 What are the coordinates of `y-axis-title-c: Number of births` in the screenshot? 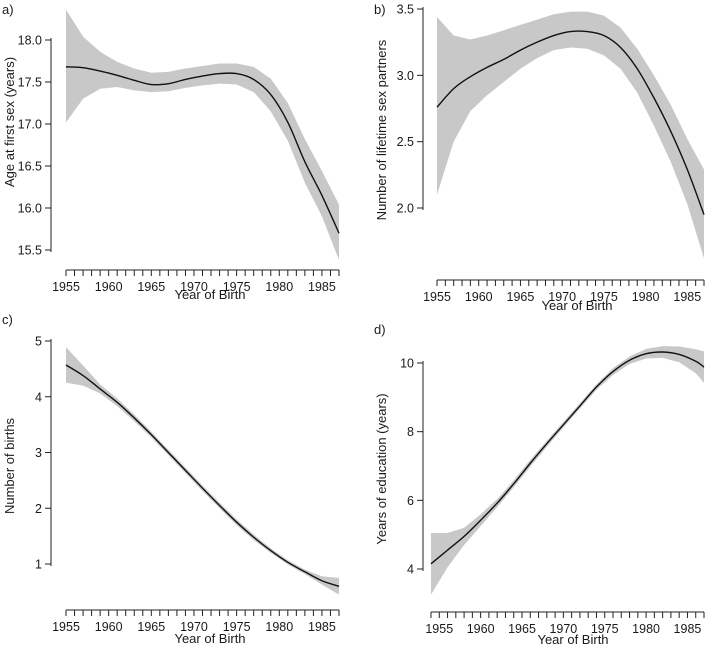 It's located at (9, 465).